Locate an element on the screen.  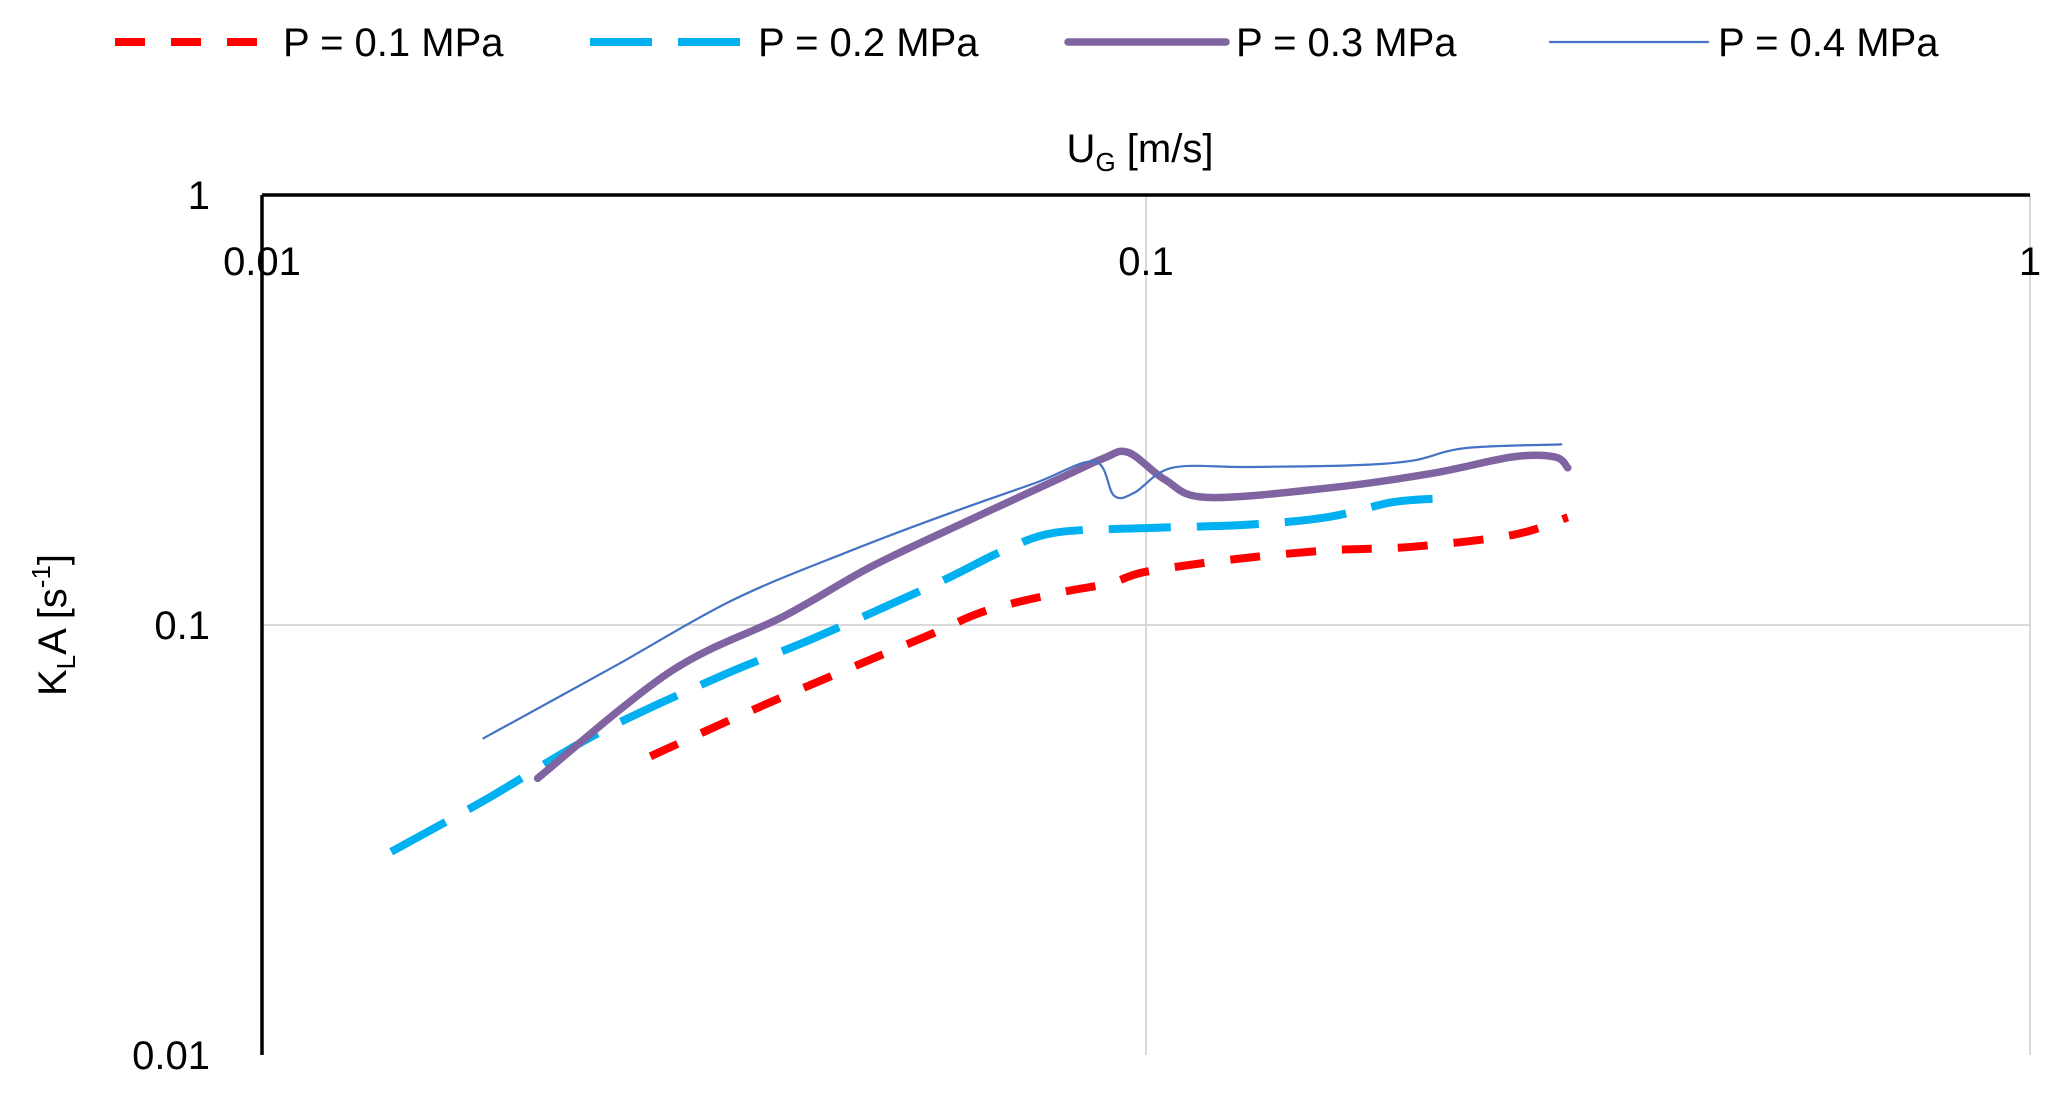
x-axis-title-tail: [m/s] is located at coordinates (1165, 149).